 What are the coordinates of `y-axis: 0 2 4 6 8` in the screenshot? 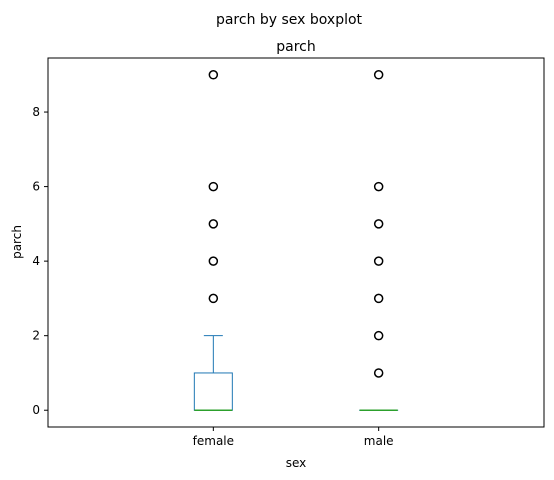 It's located at (40, 261).